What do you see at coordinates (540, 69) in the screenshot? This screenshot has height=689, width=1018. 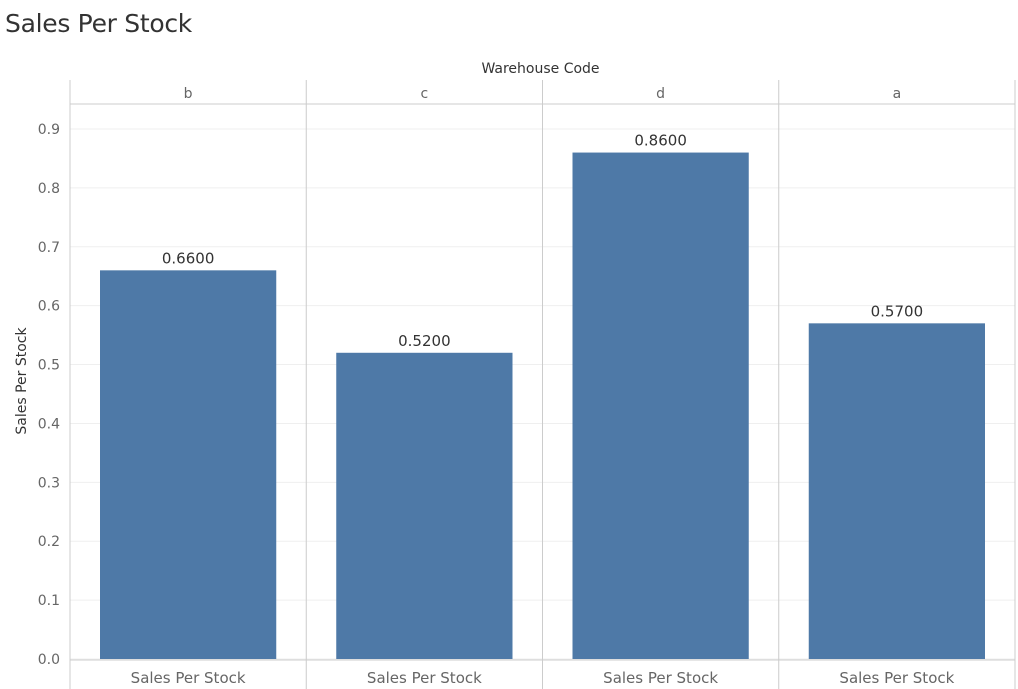 I see `column-header-title: Warehouse Code` at bounding box center [540, 69].